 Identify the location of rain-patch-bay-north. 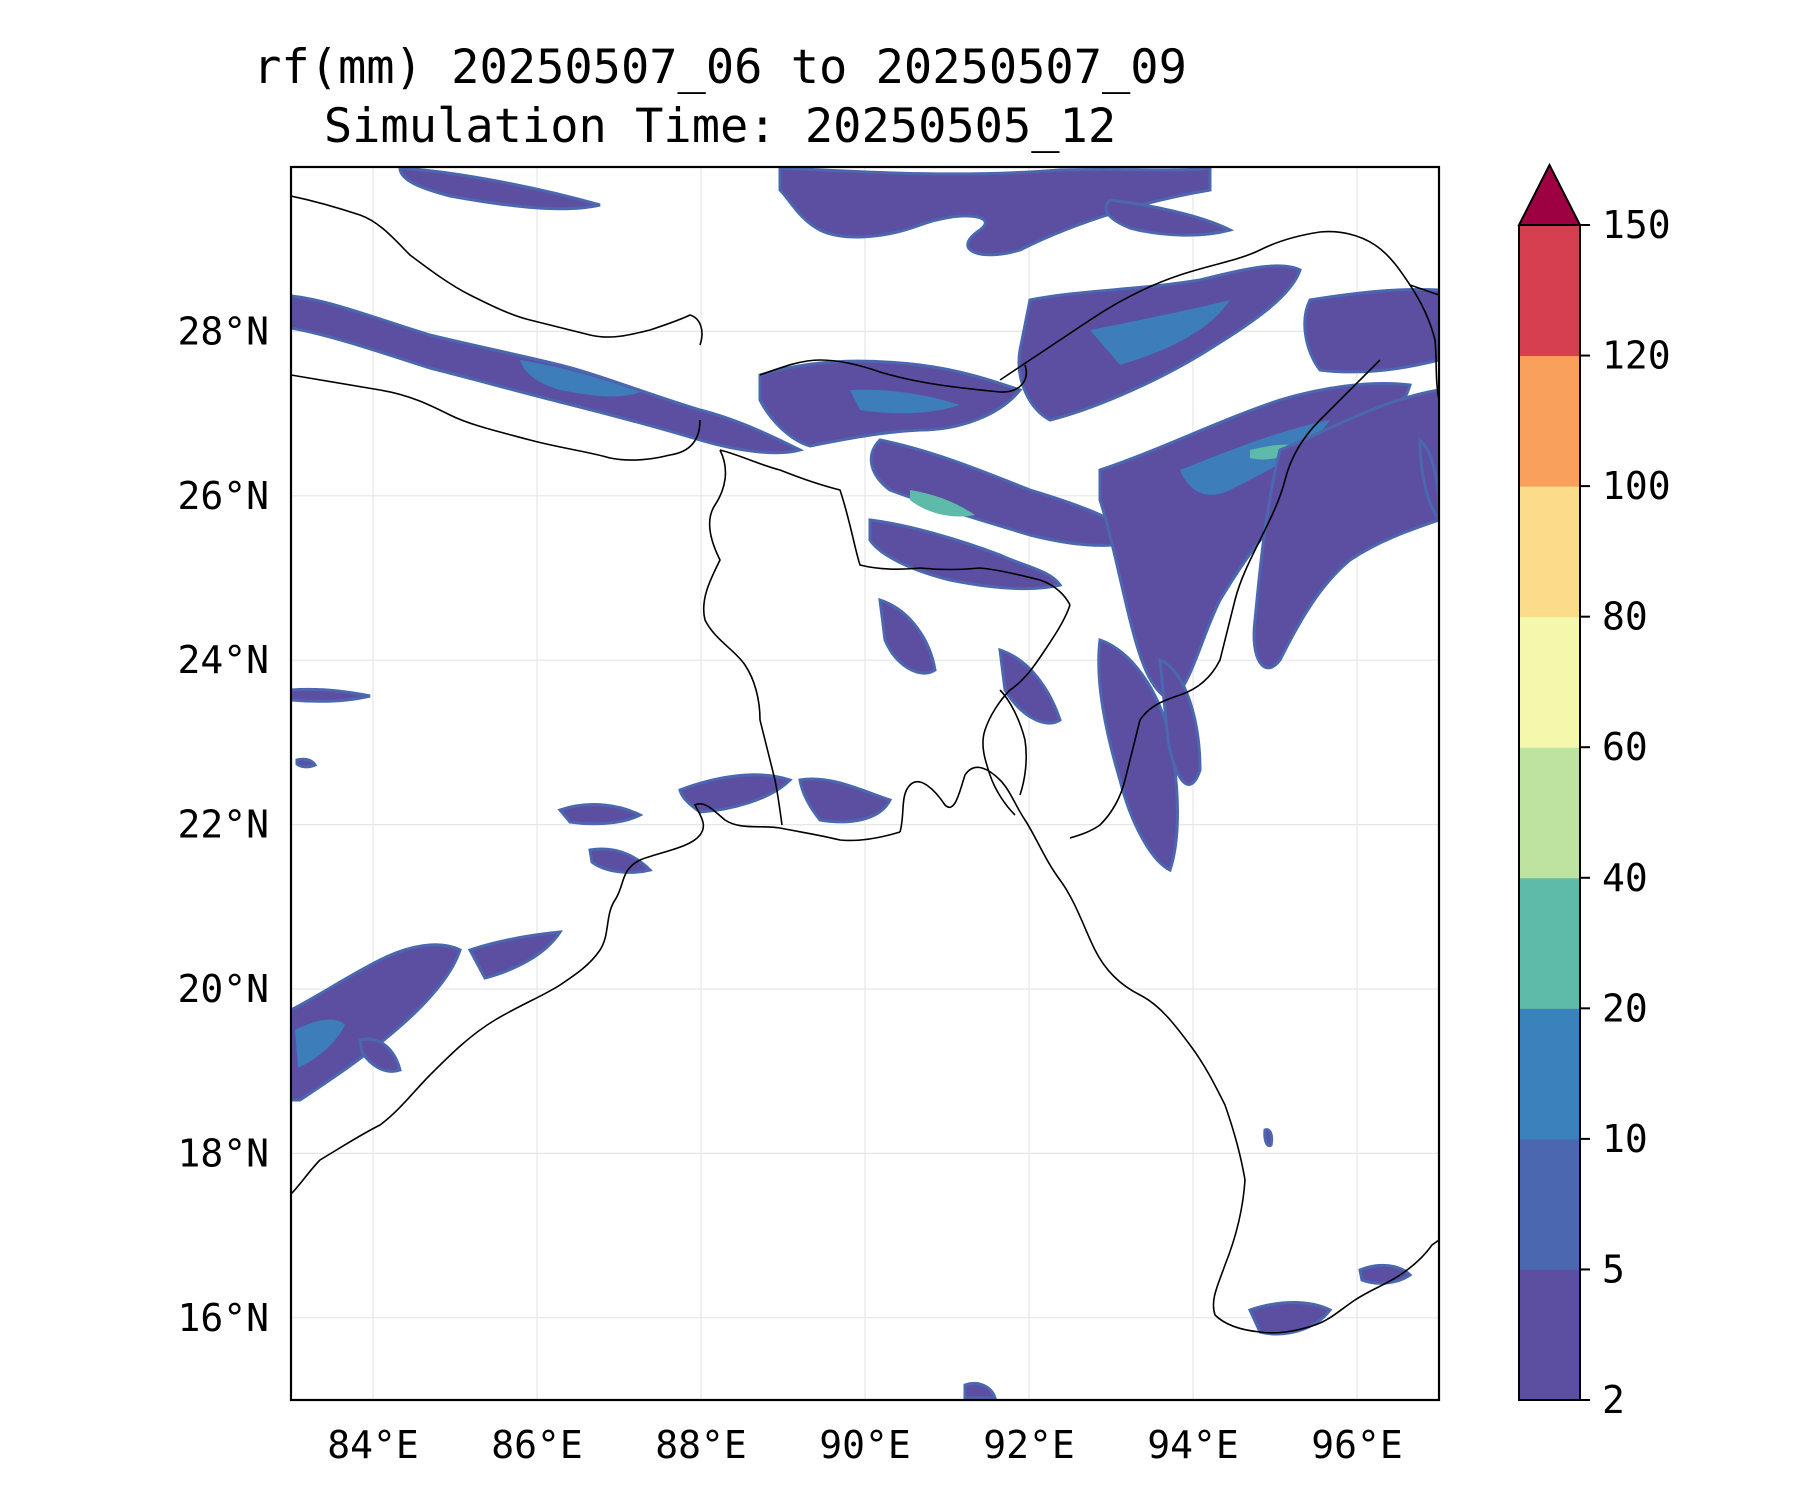
(600, 814).